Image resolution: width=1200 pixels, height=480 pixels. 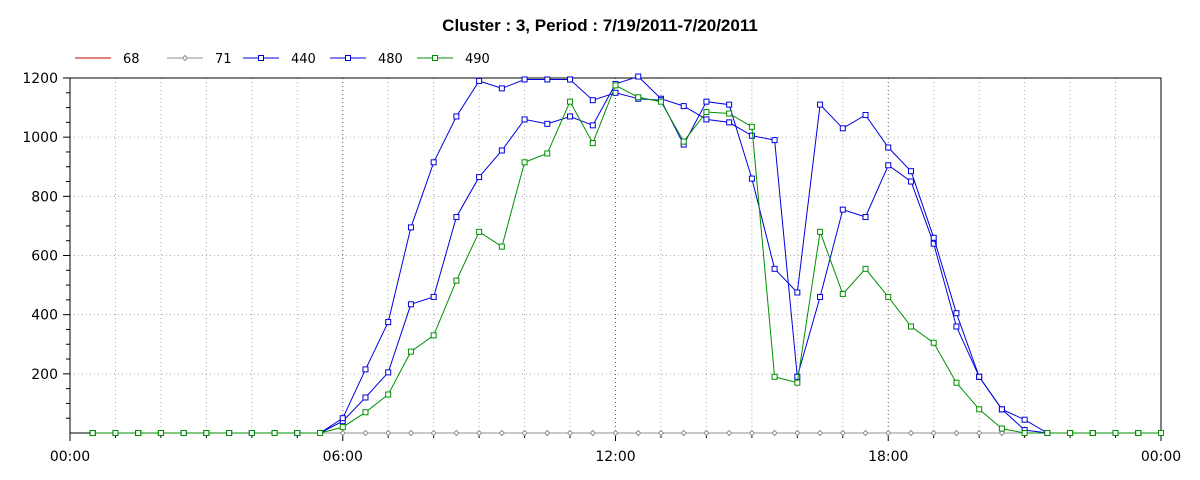 I want to click on y-axis: 200 400 600 800 1000 1200, so click(x=46, y=245).